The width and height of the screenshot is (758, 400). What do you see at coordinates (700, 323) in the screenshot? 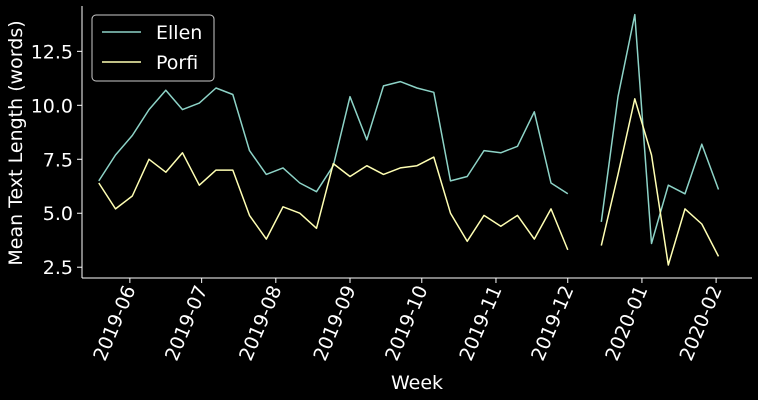
I see `x-tick-label: 2020-02` at bounding box center [700, 323].